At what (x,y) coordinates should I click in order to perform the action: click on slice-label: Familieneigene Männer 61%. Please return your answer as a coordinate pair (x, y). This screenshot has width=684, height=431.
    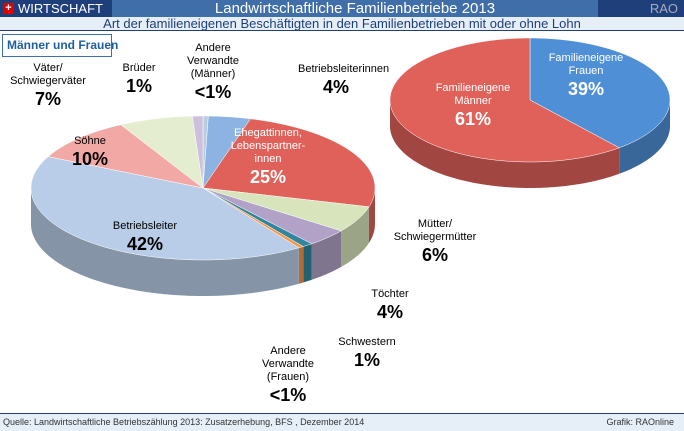
    Looking at the image, I should click on (473, 105).